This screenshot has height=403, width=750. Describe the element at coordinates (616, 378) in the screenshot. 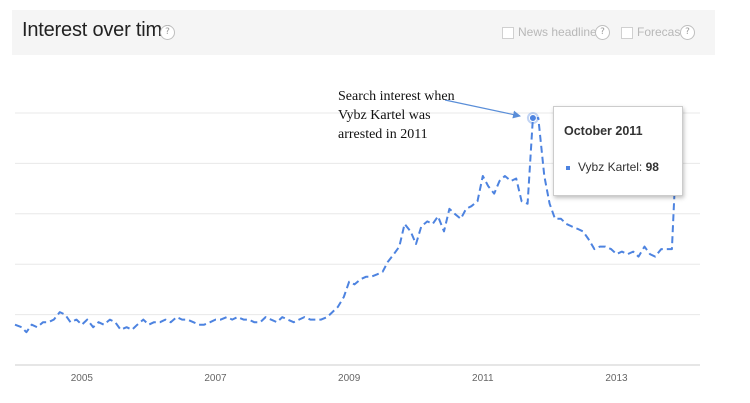

I see `x-tick-label: 2013` at that location.